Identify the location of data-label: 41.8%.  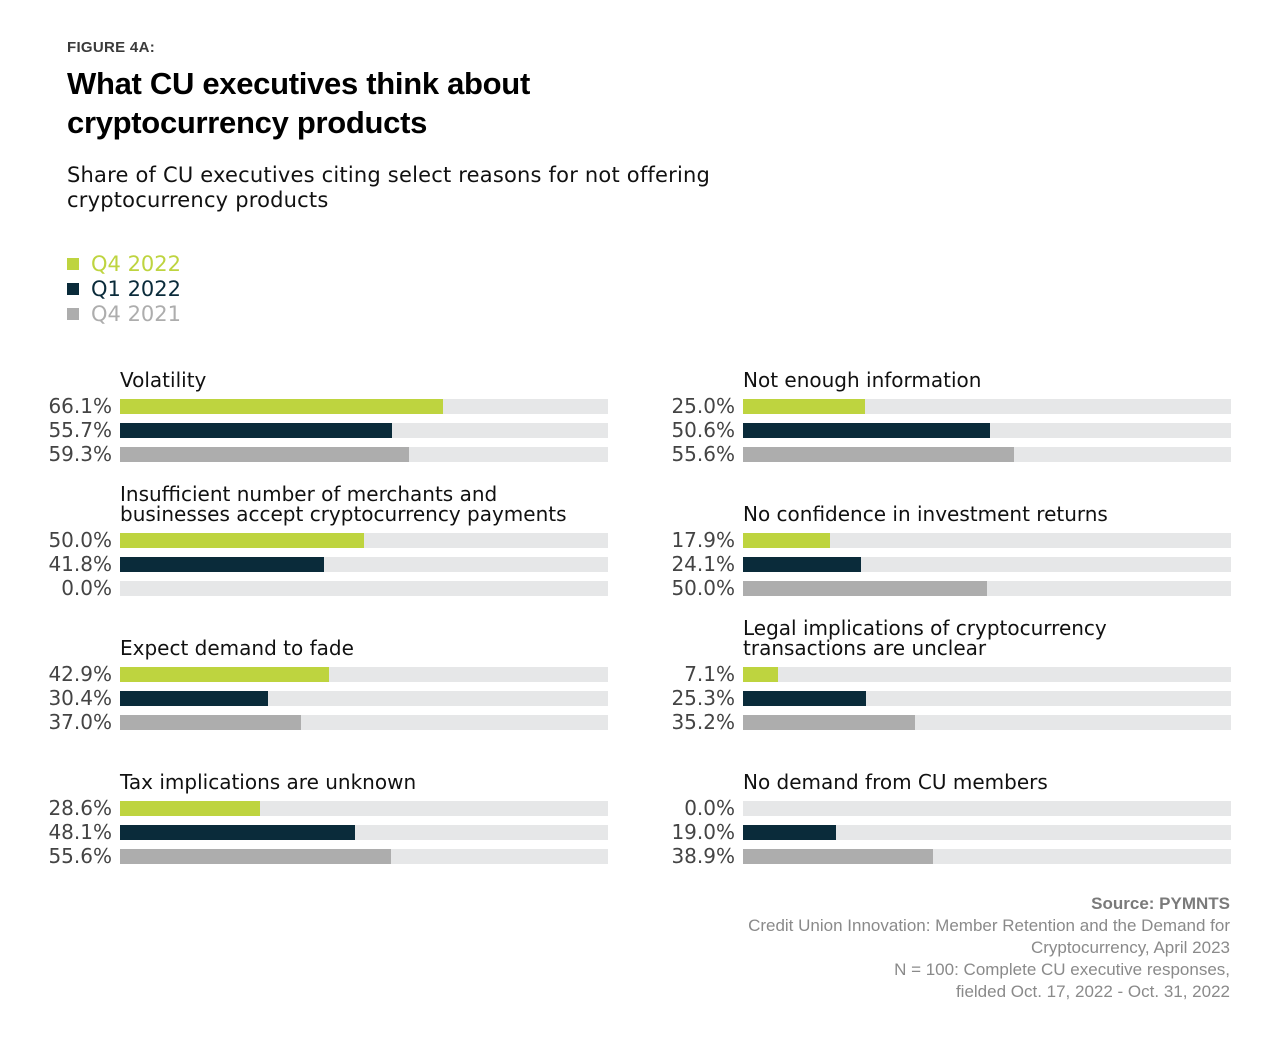
(80, 564).